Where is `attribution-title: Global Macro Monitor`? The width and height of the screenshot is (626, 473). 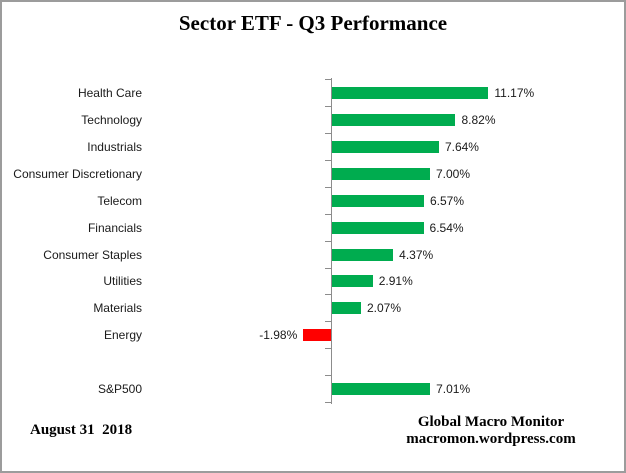 attribution-title: Global Macro Monitor is located at coordinates (491, 422).